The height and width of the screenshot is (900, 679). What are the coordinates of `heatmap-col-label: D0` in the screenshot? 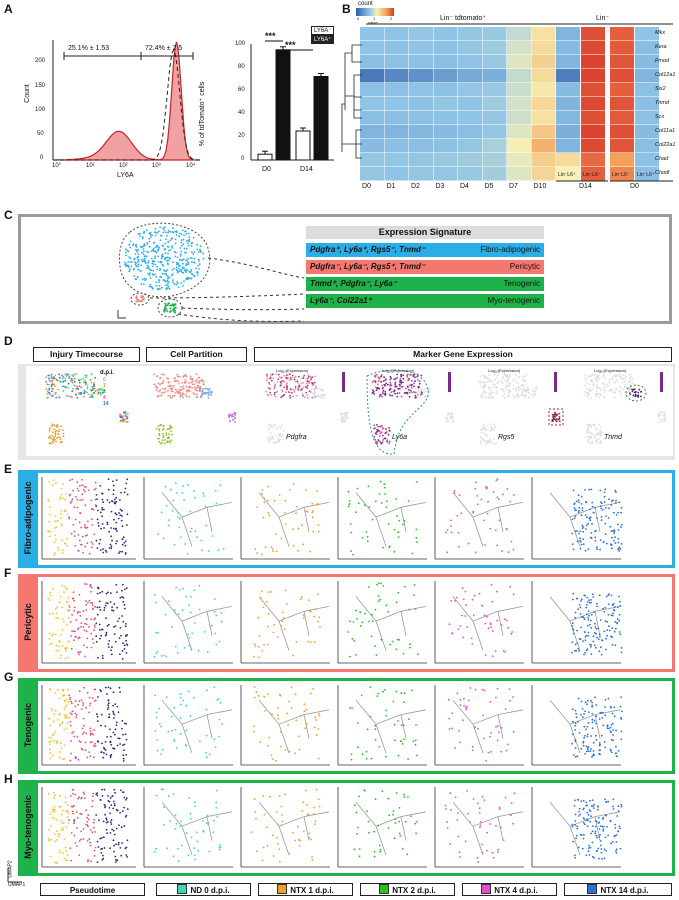 It's located at (366, 186).